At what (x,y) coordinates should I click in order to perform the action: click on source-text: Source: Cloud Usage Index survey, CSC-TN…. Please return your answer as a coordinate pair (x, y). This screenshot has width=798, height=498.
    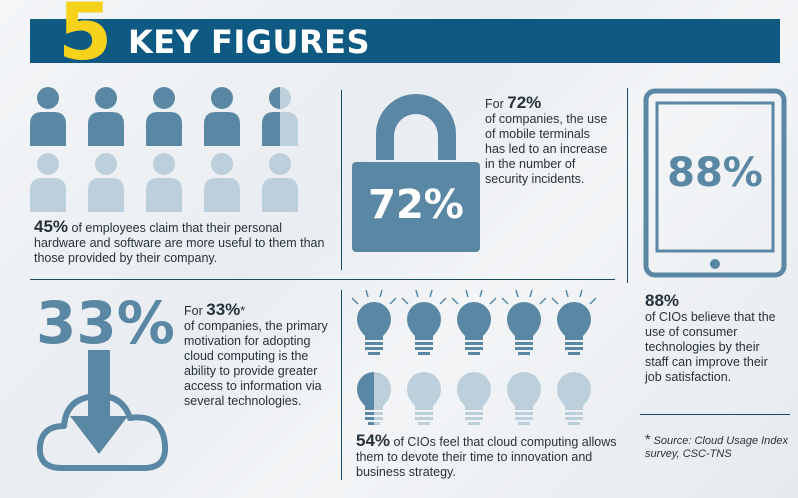
    Looking at the image, I should click on (717, 447).